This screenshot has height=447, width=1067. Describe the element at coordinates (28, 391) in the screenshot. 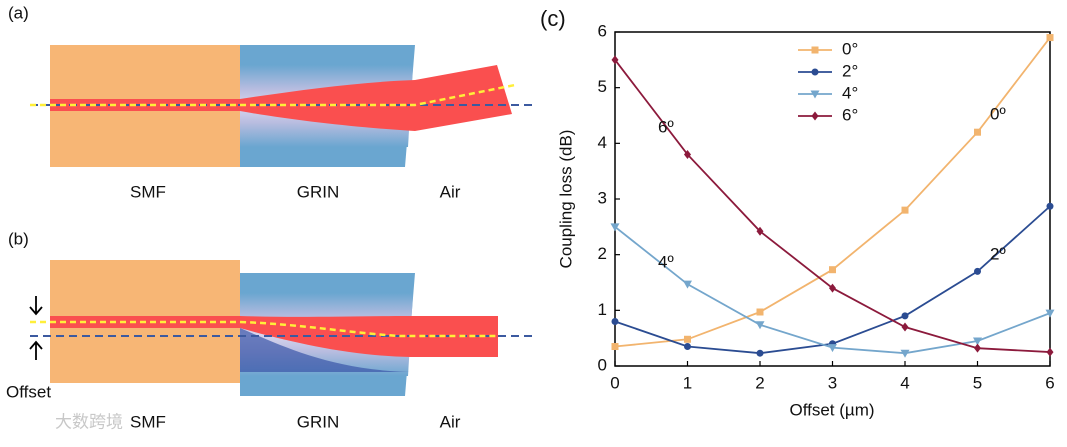

I see `offset-label: Offset` at that location.